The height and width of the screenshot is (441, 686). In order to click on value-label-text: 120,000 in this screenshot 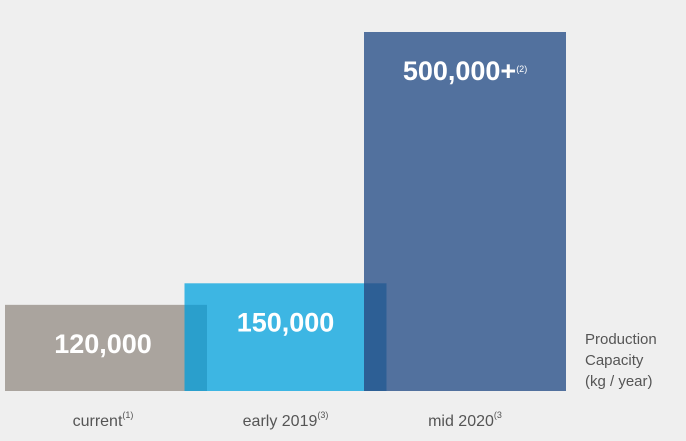, I will do `click(103, 344)`.